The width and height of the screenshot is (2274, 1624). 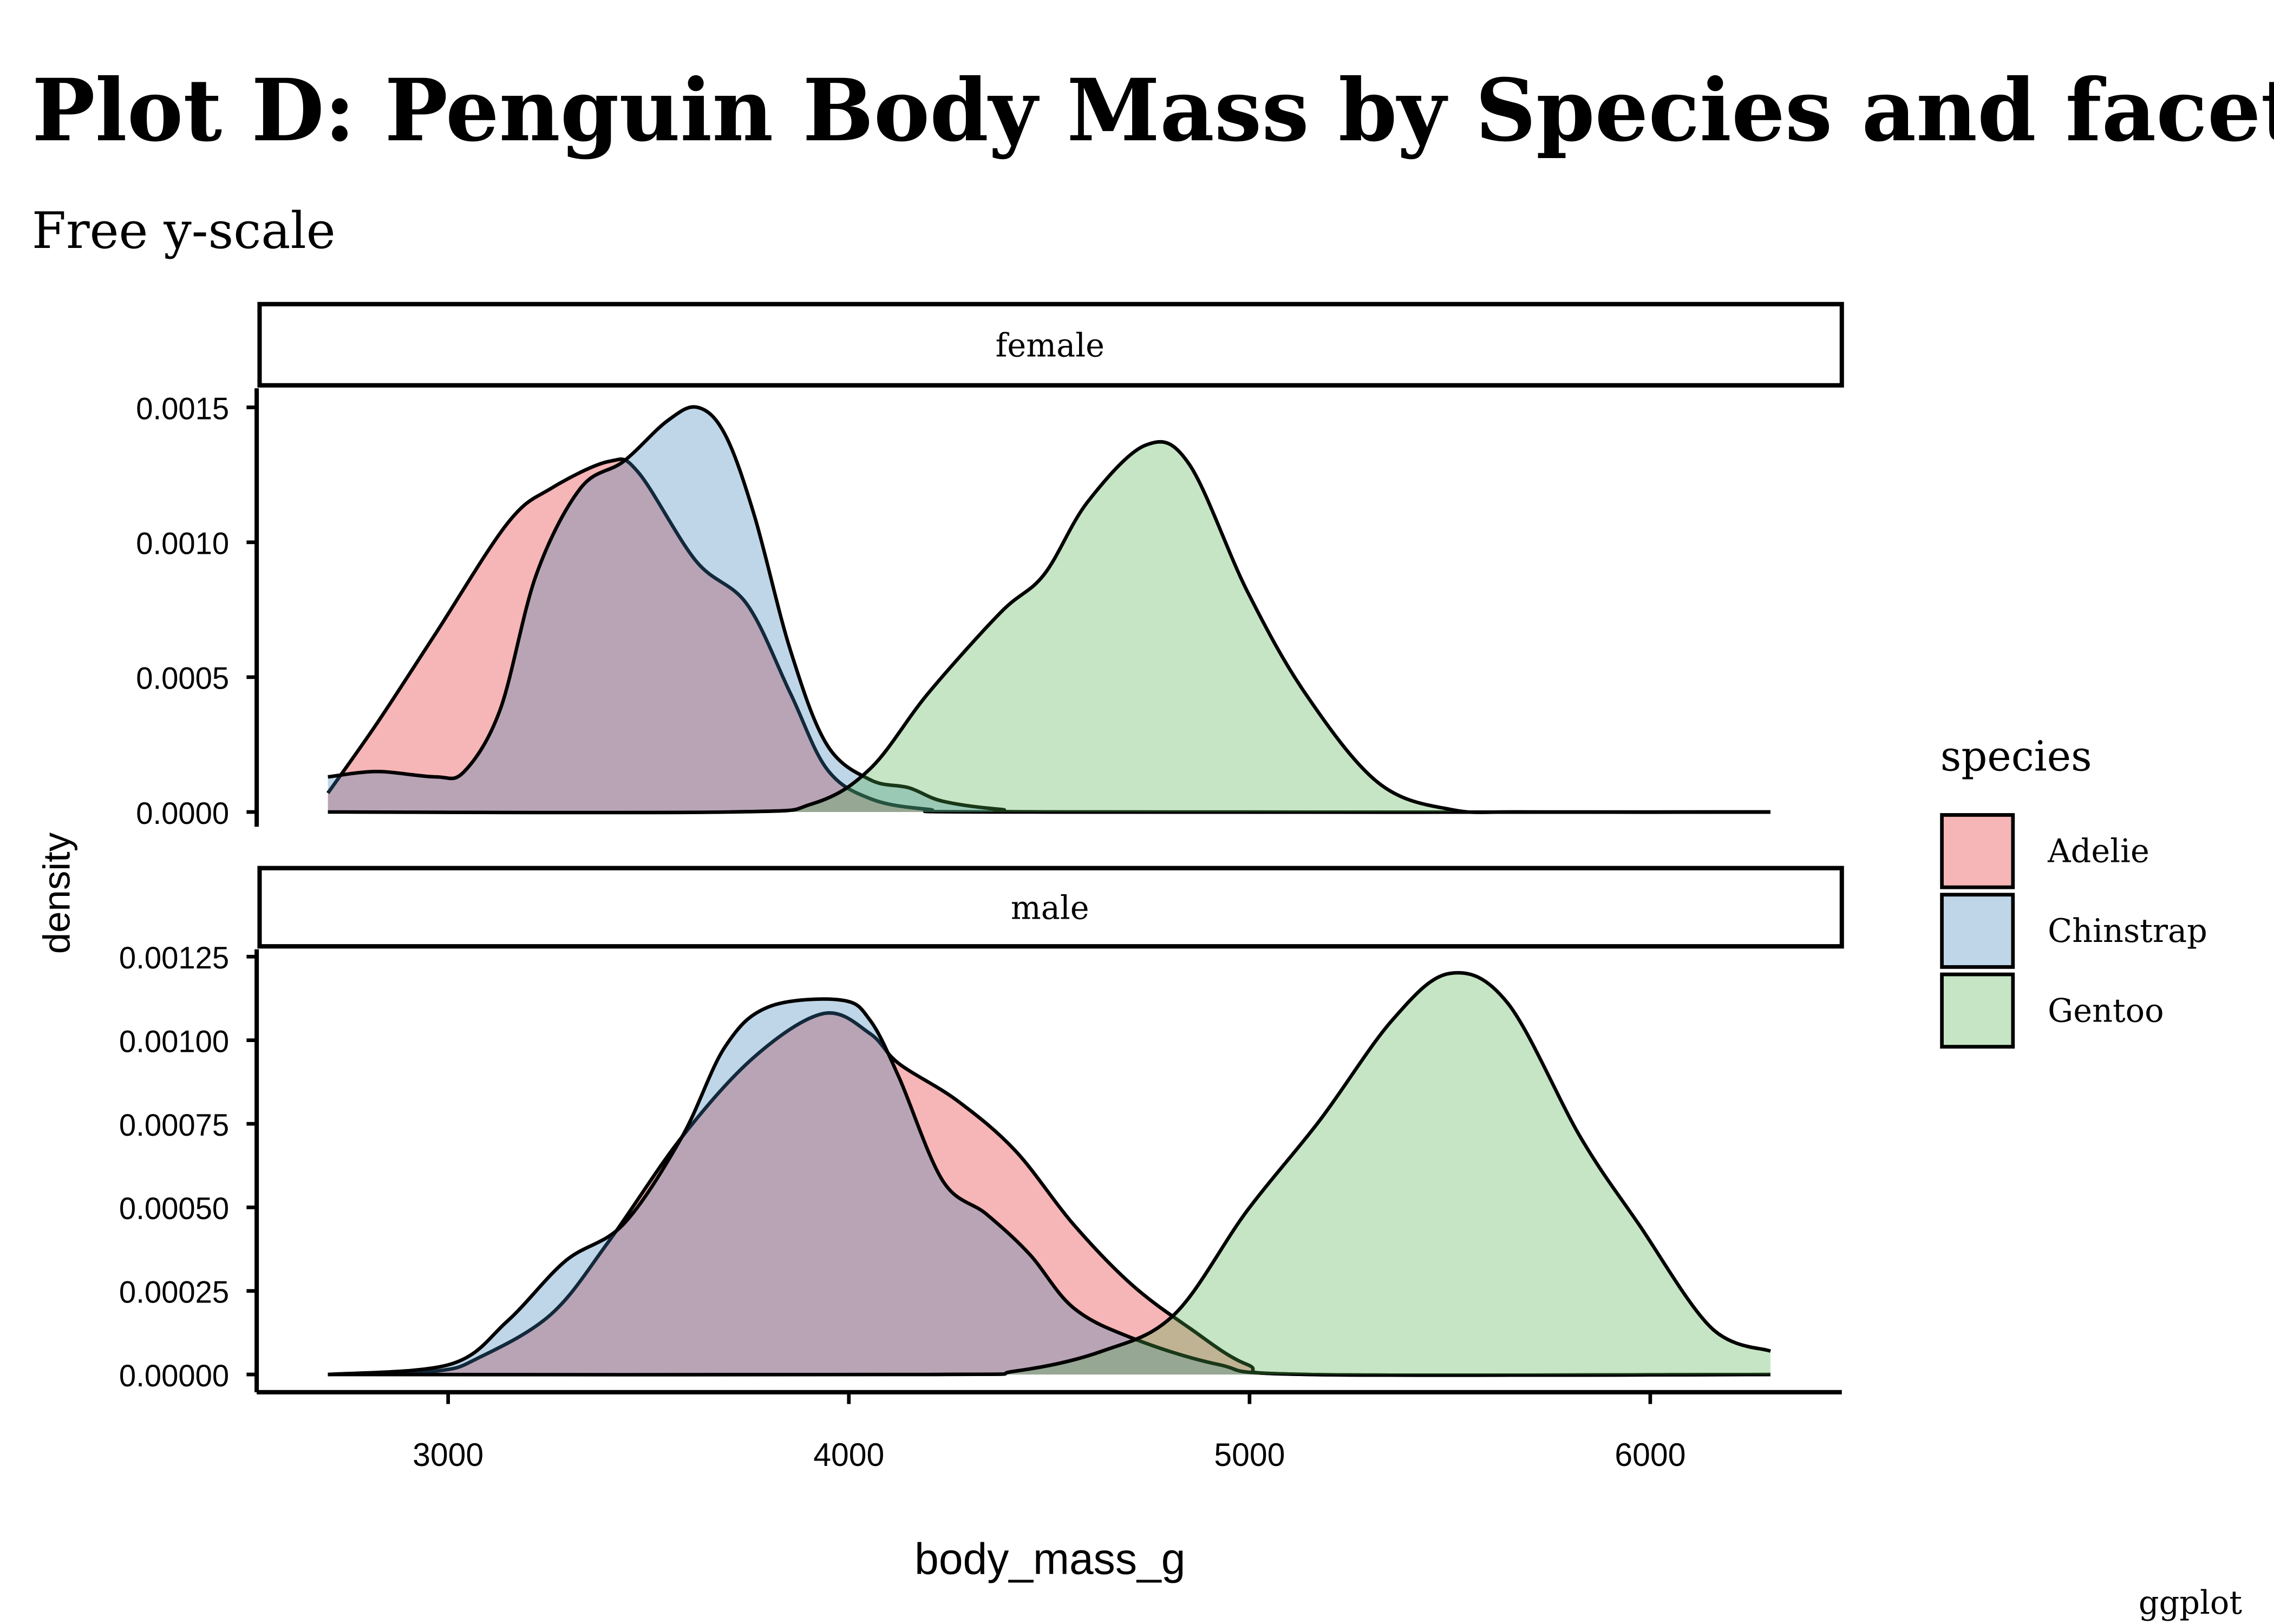 I want to click on facet-strip-label: male, so click(x=1050, y=908).